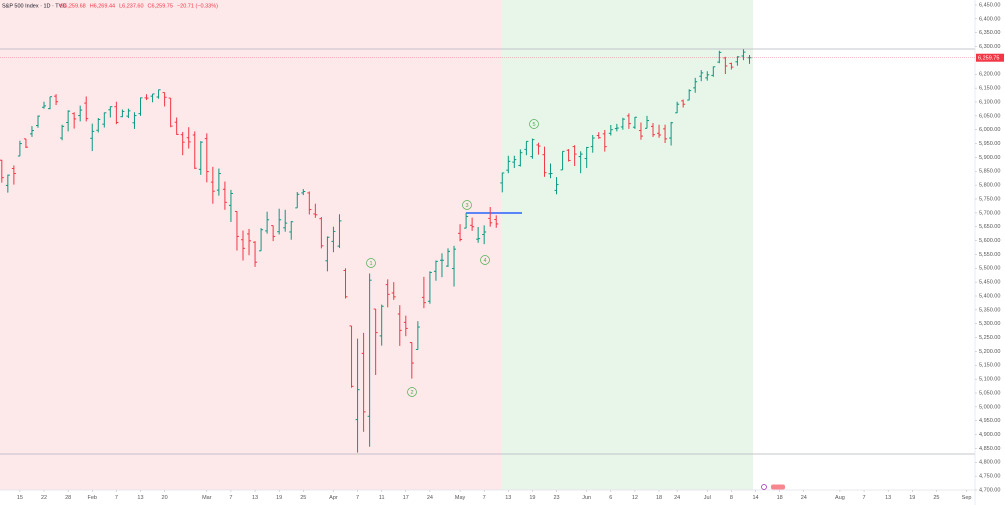  What do you see at coordinates (460, 498) in the screenshot?
I see `x-tick-label: May` at bounding box center [460, 498].